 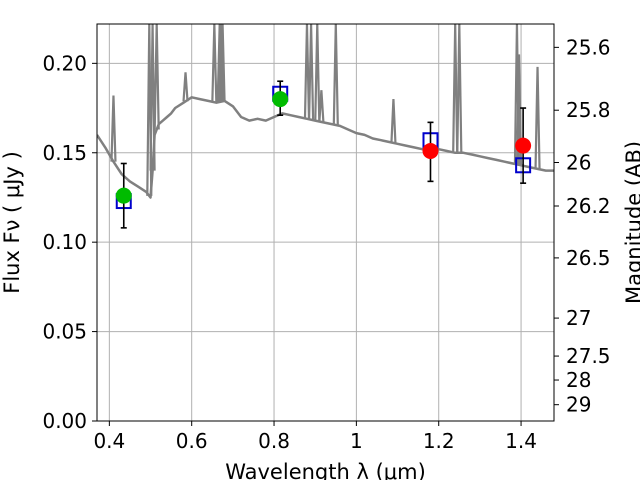 What do you see at coordinates (588, 47) in the screenshot?
I see `y2-tick-label: 25.6` at bounding box center [588, 47].